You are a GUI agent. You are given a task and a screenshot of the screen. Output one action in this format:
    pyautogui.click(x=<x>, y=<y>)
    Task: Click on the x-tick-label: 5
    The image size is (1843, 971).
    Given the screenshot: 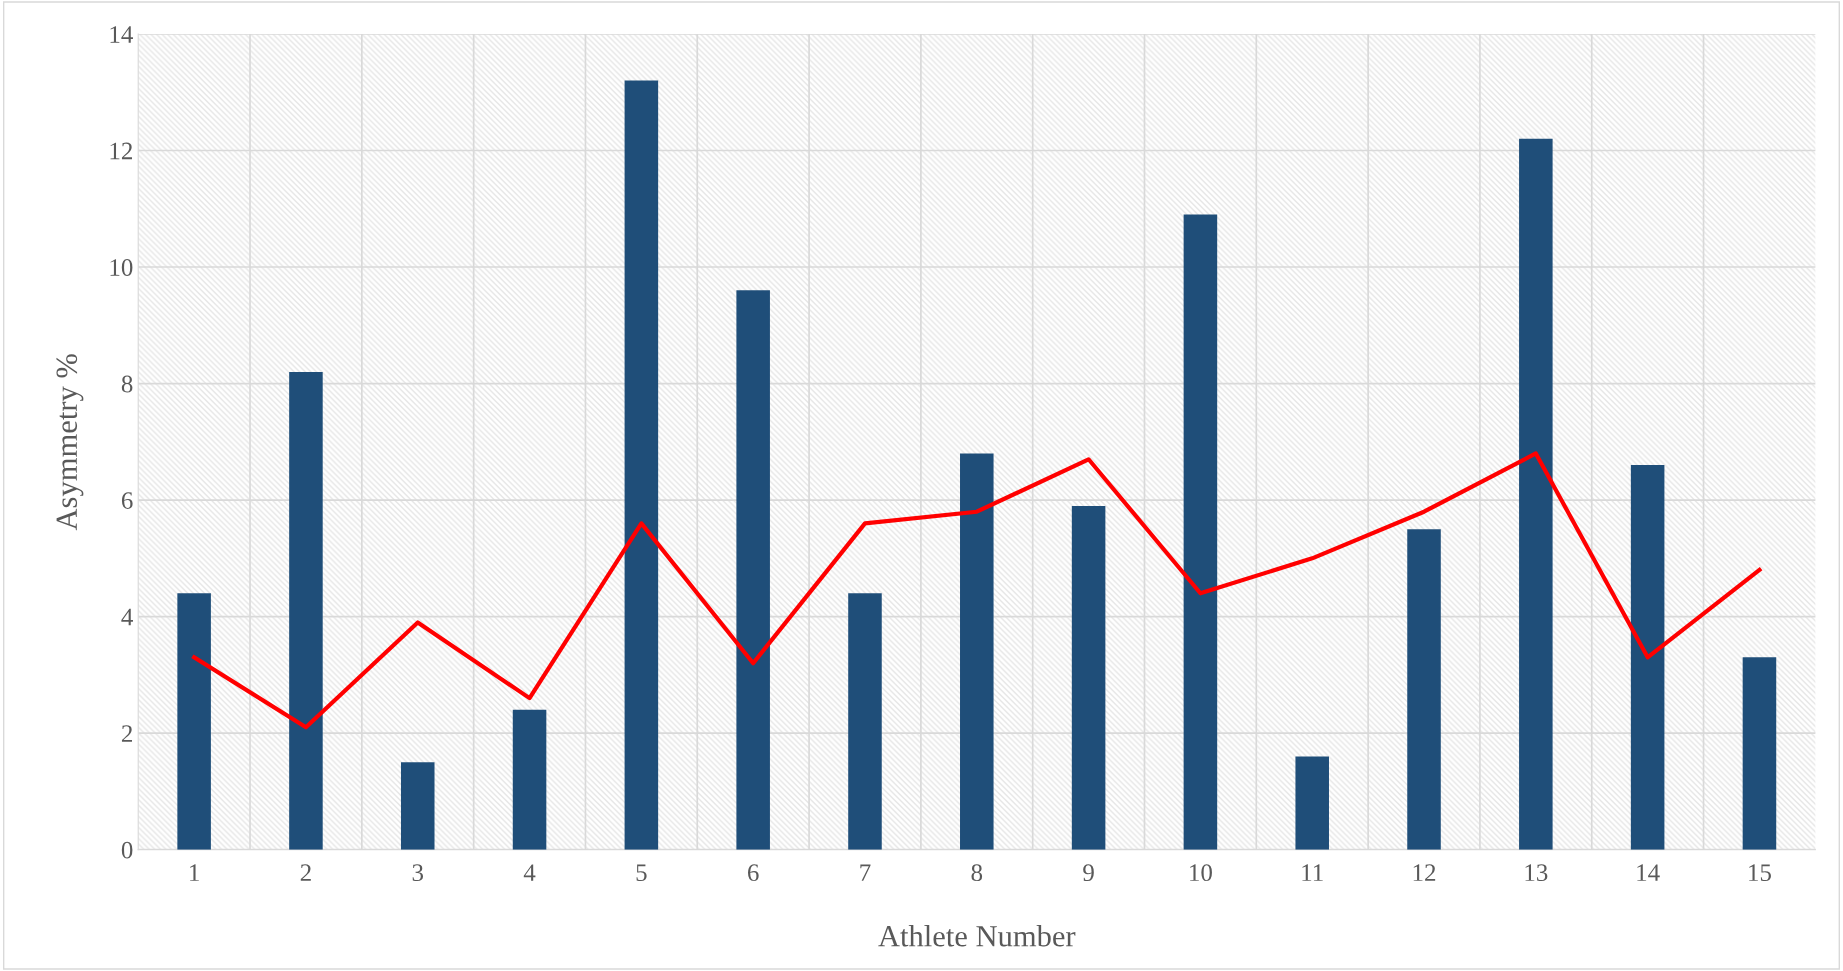 What is the action you would take?
    pyautogui.click(x=641, y=873)
    